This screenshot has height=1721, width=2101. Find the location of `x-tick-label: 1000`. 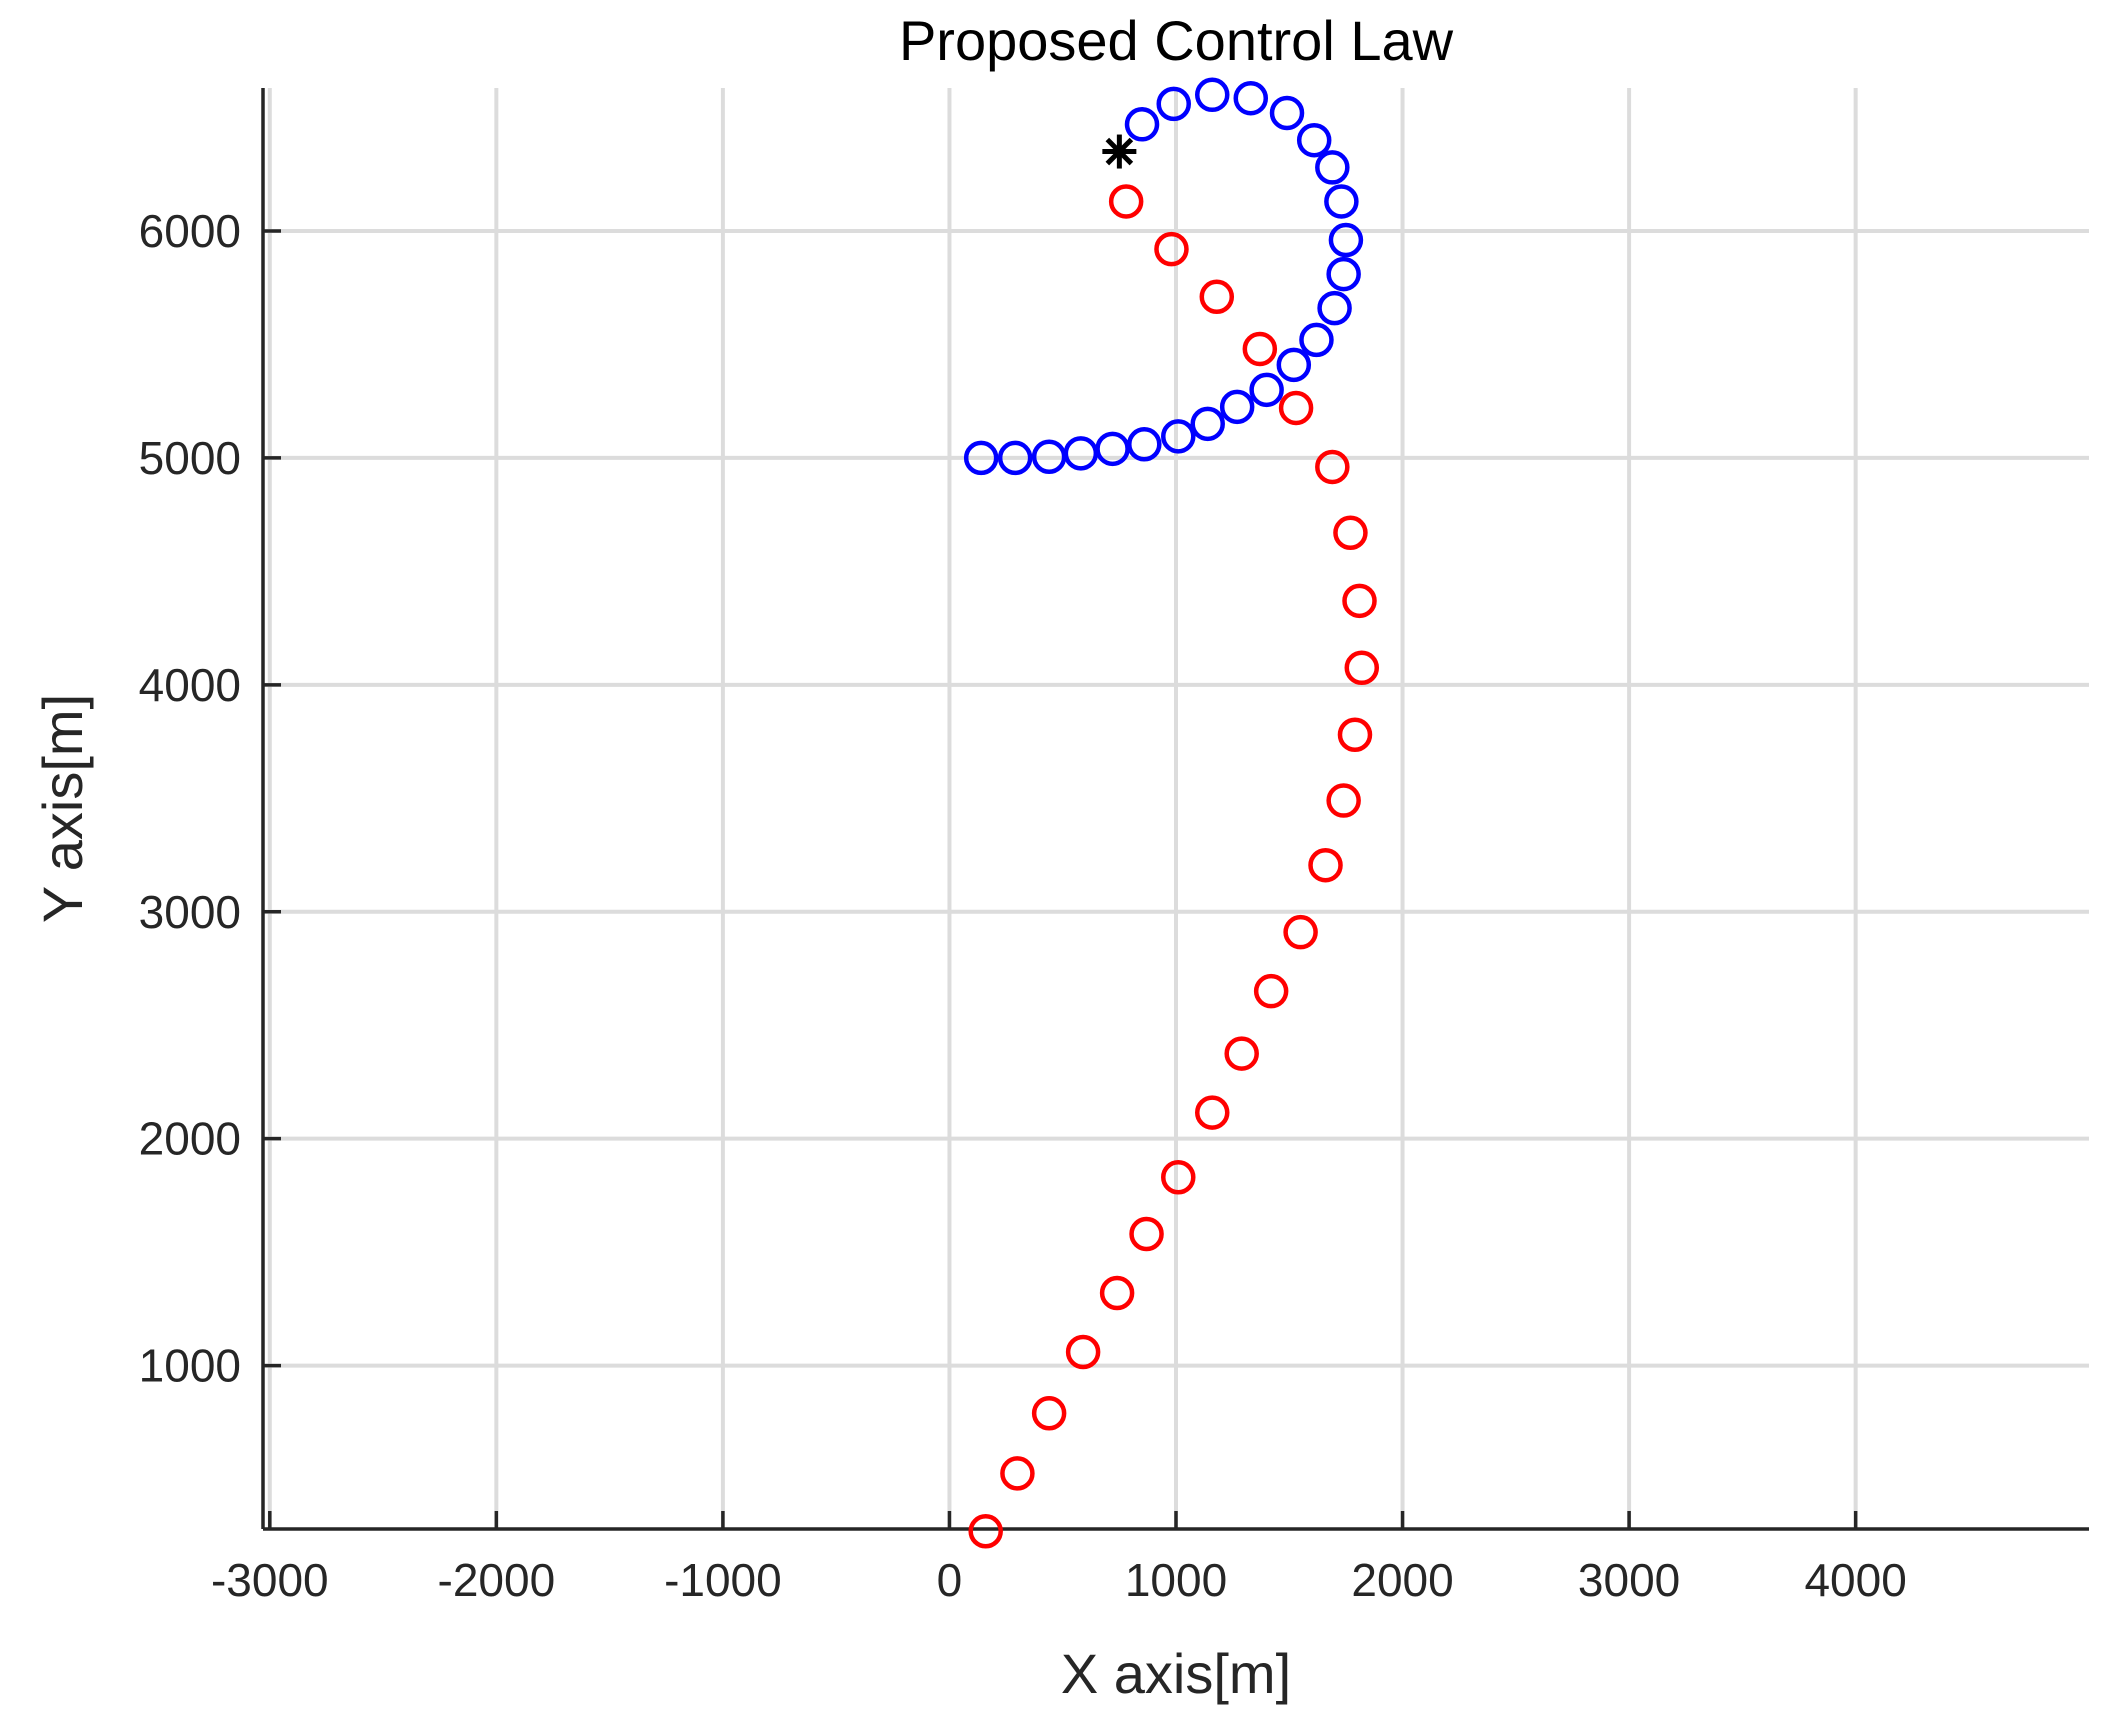

x-tick-label: 1000 is located at coordinates (1176, 1580).